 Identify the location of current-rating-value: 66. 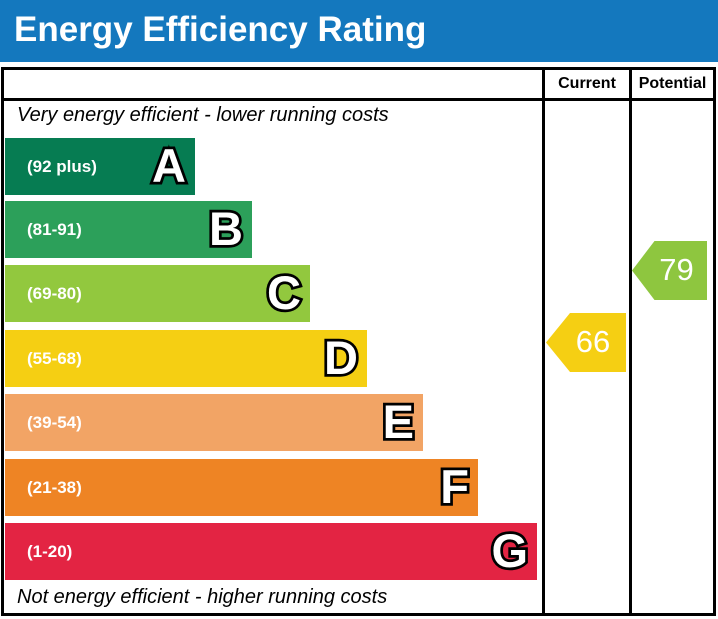
(593, 341).